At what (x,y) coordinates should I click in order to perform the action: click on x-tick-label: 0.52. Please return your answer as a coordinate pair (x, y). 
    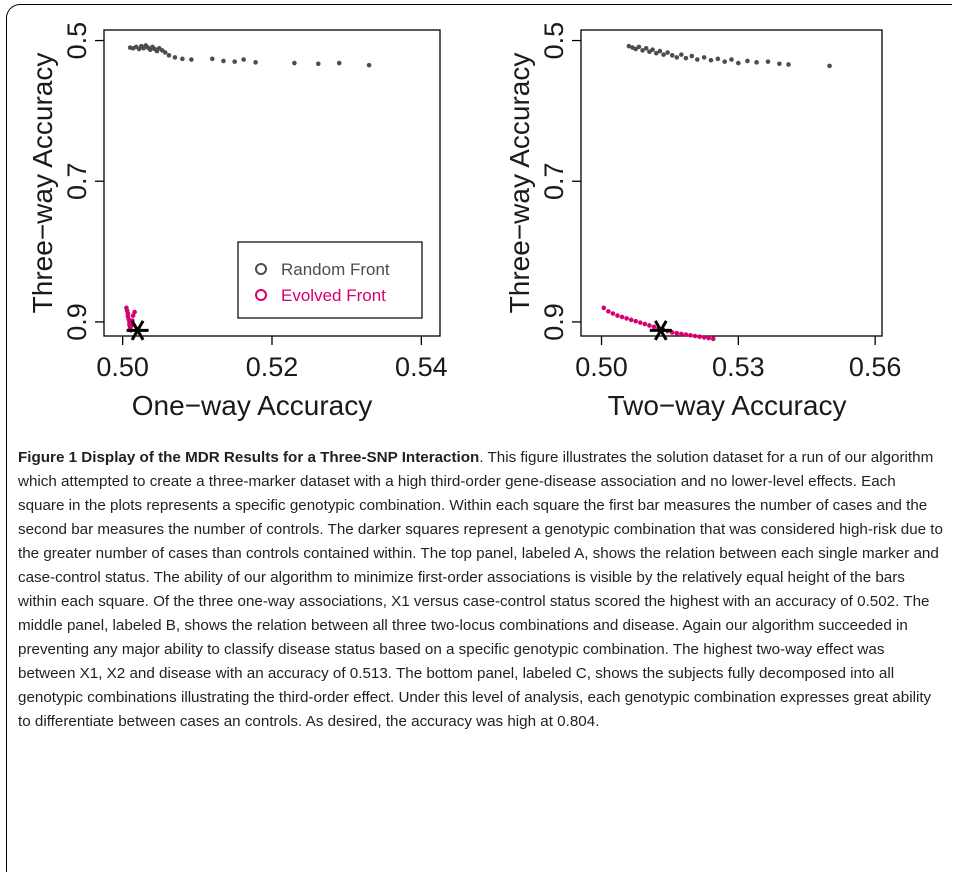
    Looking at the image, I should click on (272, 367).